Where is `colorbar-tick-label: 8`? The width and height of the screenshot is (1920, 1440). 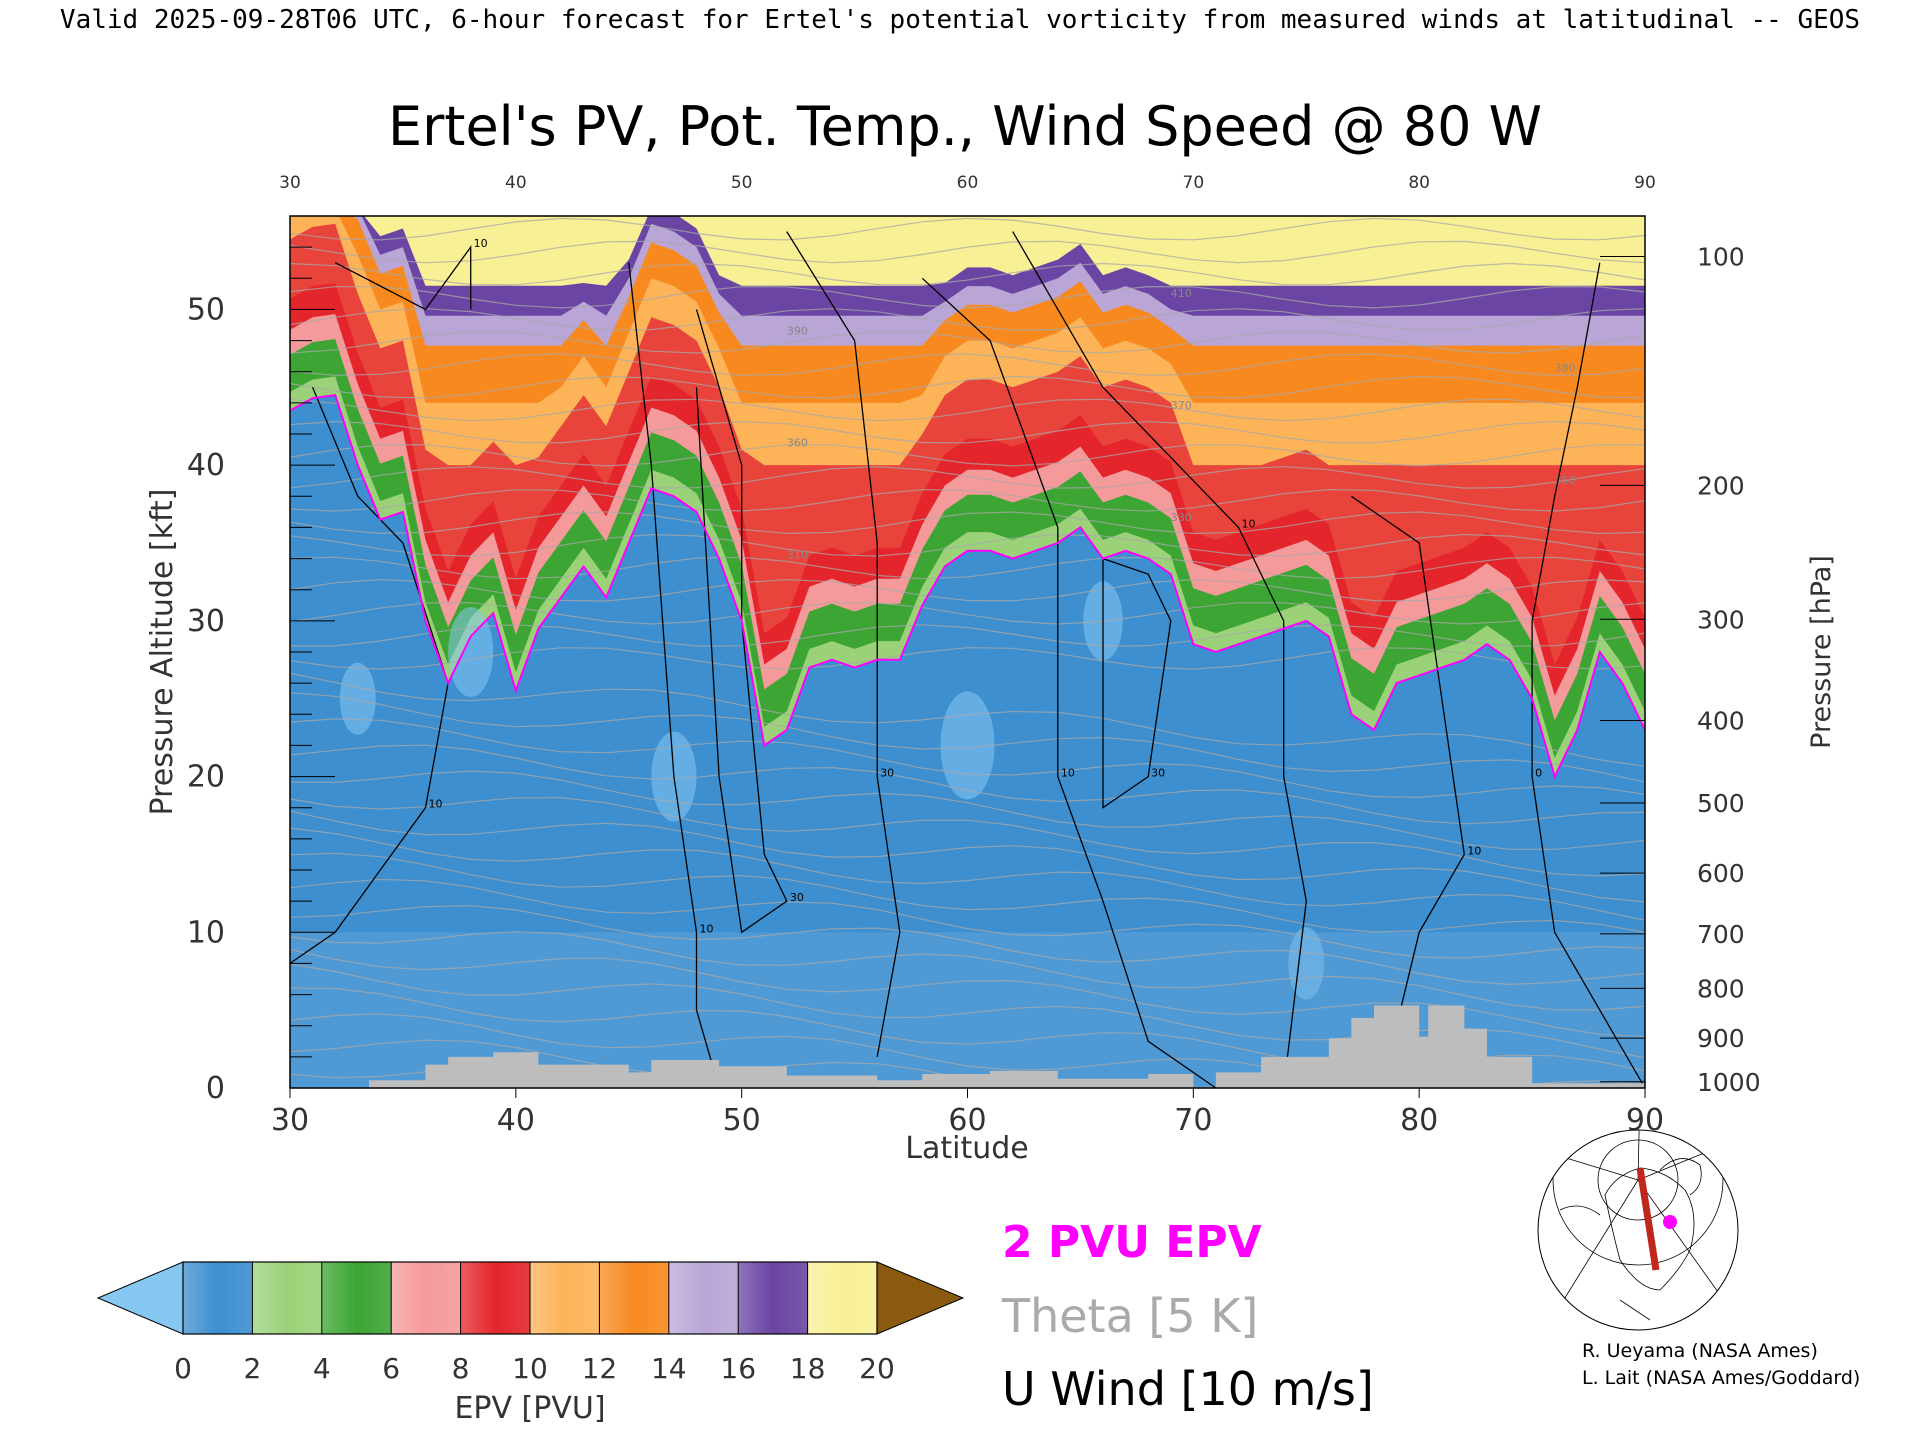 colorbar-tick-label: 8 is located at coordinates (461, 1368).